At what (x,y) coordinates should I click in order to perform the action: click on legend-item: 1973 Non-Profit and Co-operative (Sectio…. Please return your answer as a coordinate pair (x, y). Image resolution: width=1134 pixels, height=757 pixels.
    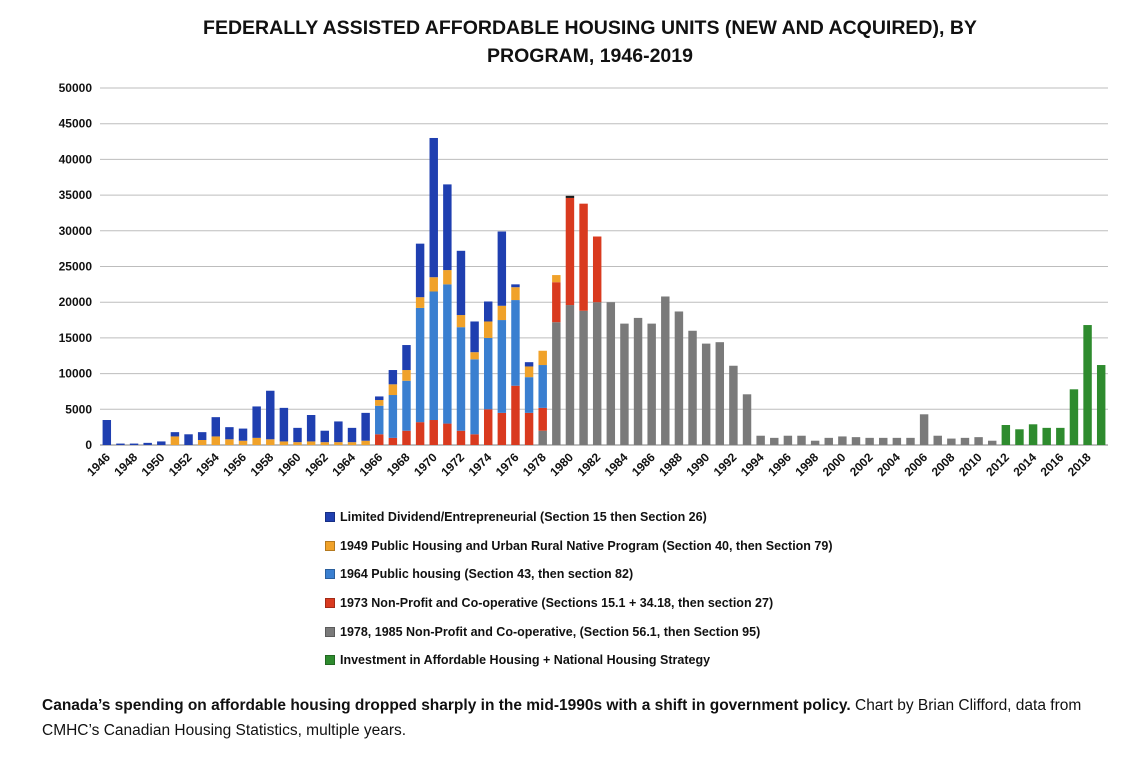
    Looking at the image, I should click on (578, 603).